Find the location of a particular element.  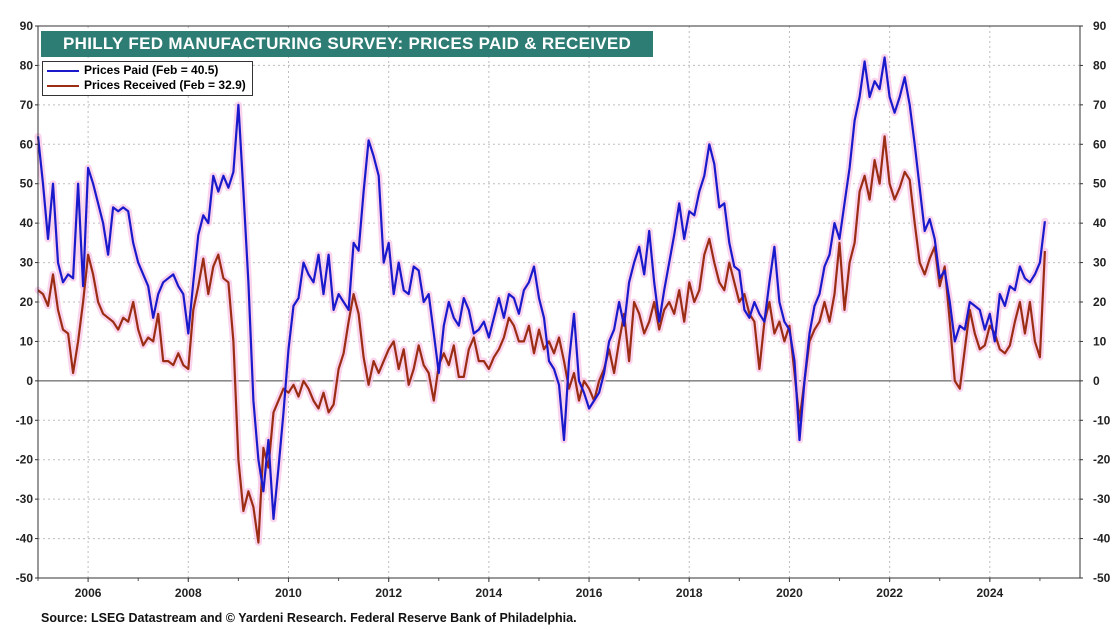

y-tick-label-left: -30 is located at coordinates (25, 499).